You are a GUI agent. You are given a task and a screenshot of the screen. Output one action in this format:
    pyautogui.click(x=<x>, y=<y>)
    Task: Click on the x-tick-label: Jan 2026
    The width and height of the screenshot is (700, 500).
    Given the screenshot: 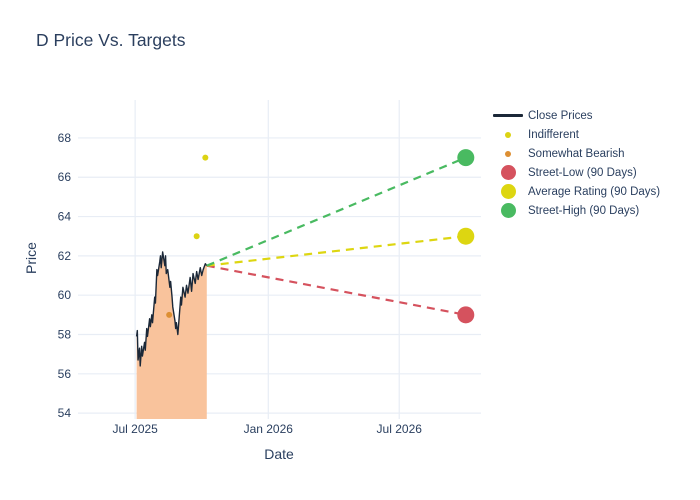 What is the action you would take?
    pyautogui.click(x=269, y=429)
    